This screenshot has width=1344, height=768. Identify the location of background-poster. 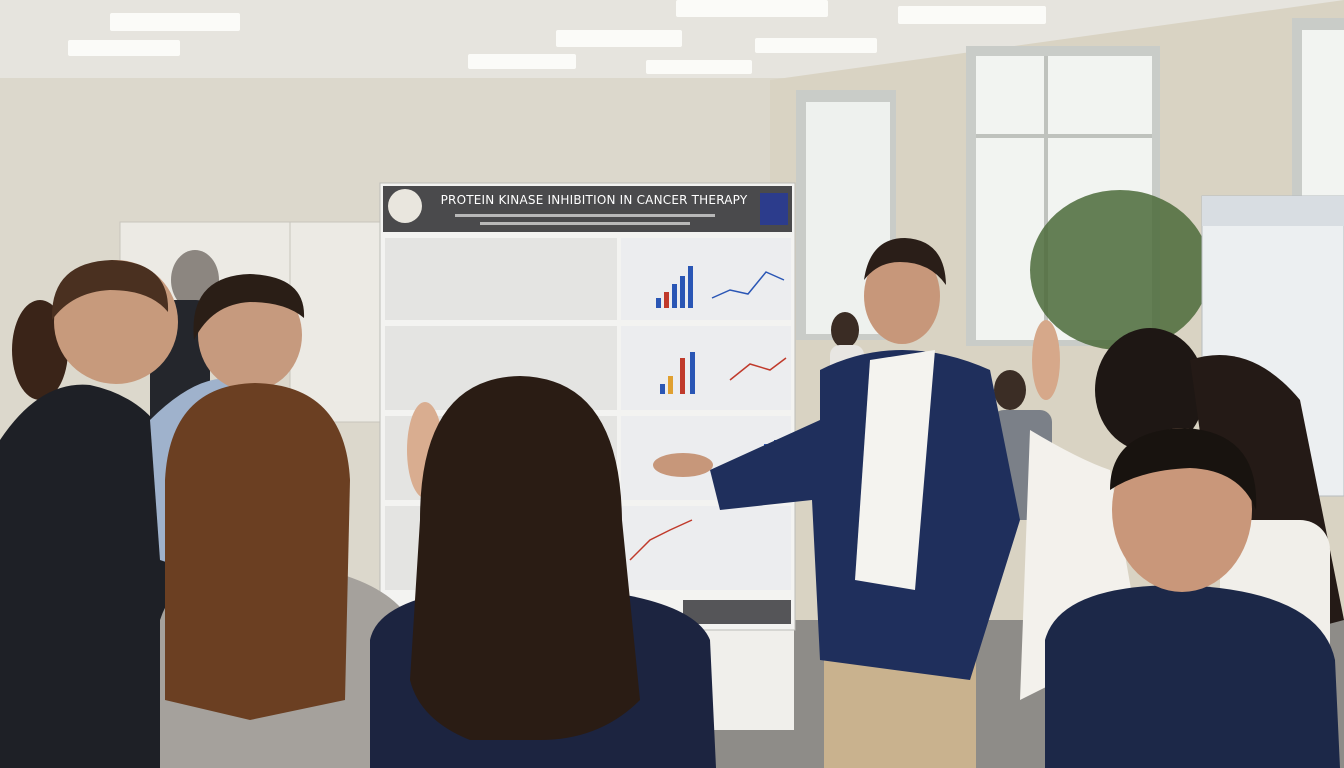
(335, 322).